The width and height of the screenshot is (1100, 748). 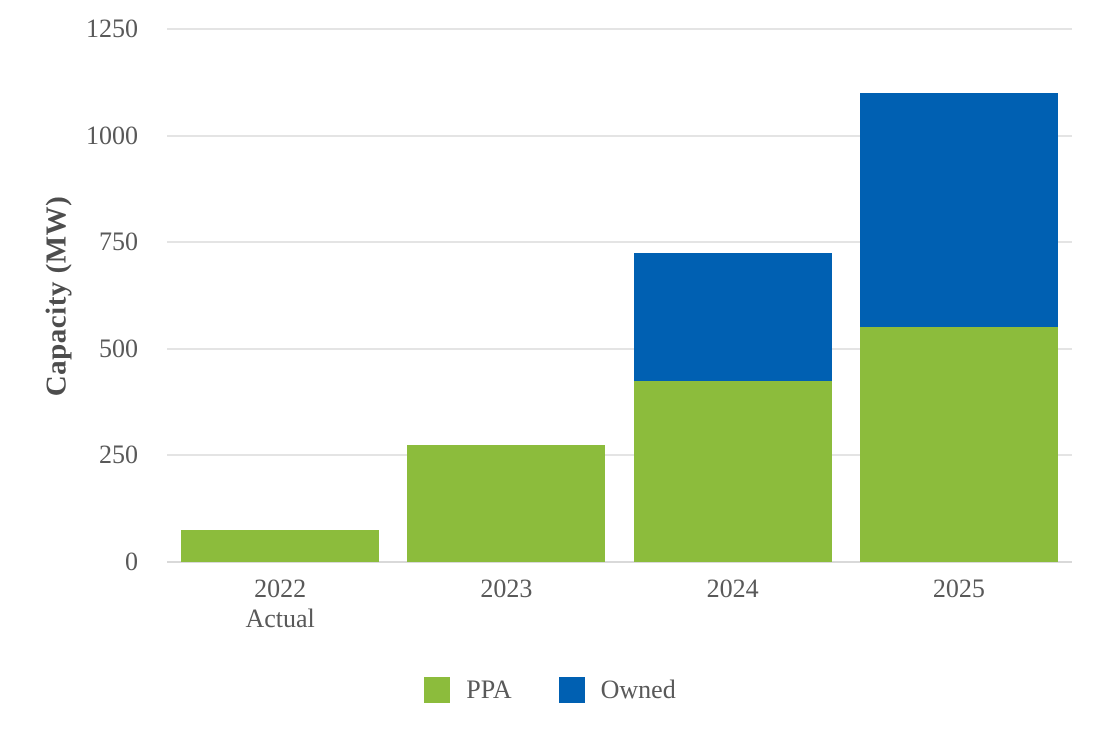 I want to click on legend-swatch-owned, so click(x=571, y=690).